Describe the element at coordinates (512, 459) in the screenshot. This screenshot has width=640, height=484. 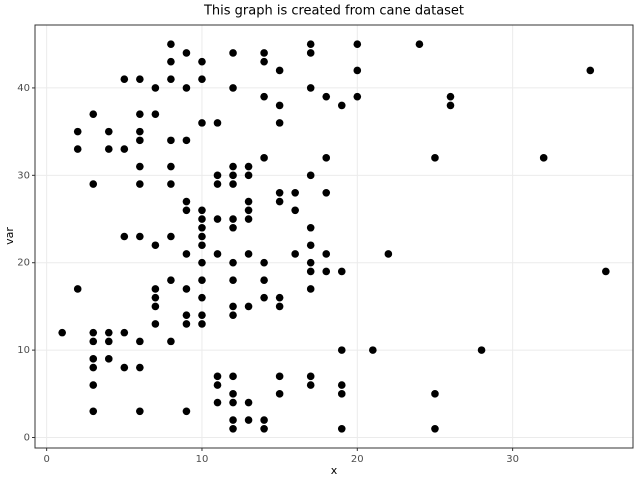
I see `x-tick-label: 30` at that location.